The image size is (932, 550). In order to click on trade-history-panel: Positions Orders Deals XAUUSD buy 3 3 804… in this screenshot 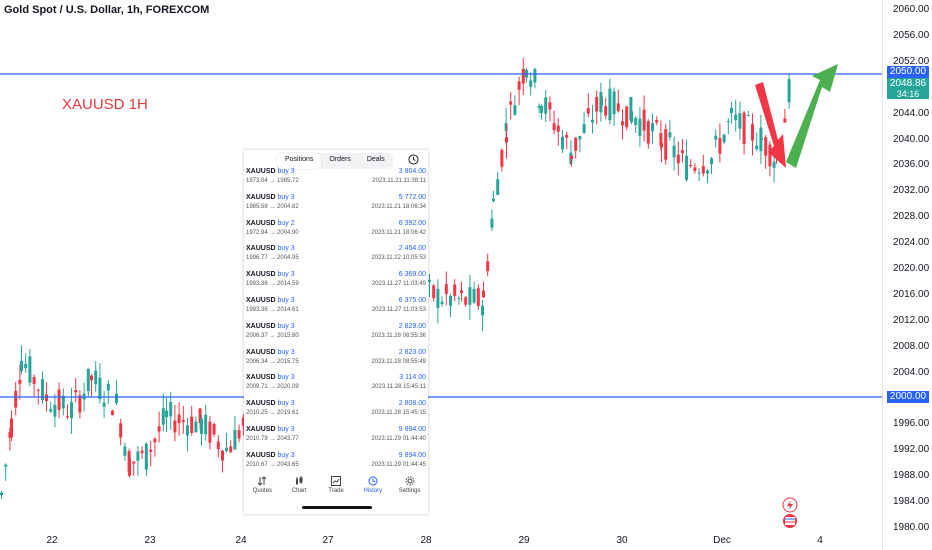, I will do `click(336, 332)`.